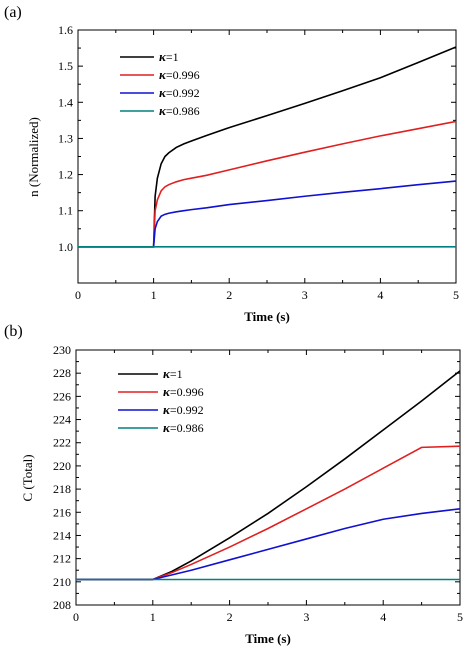  I want to click on y-tick-label: 1.2, so click(65, 175).